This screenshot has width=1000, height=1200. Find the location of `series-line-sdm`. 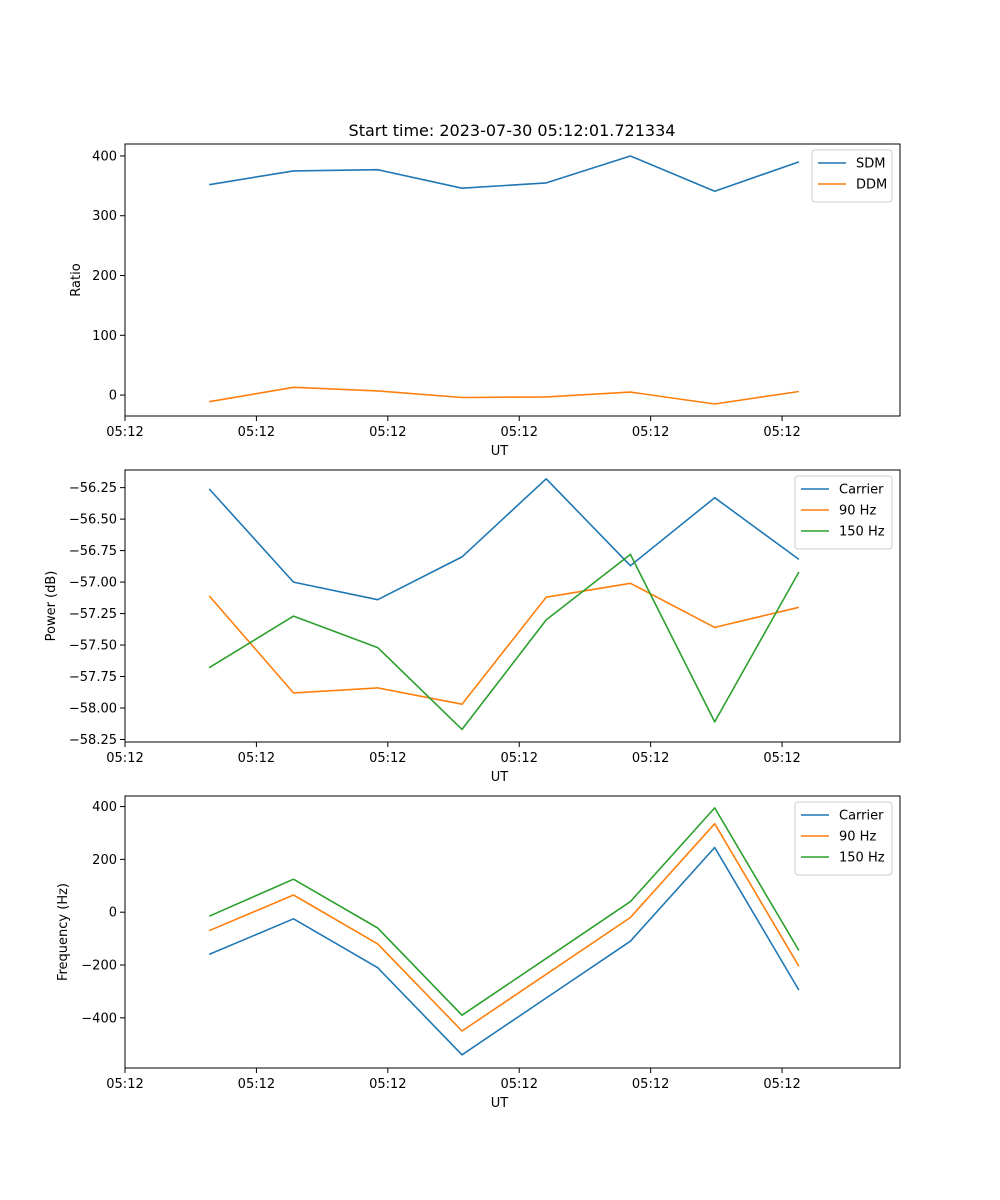

series-line-sdm is located at coordinates (504, 173).